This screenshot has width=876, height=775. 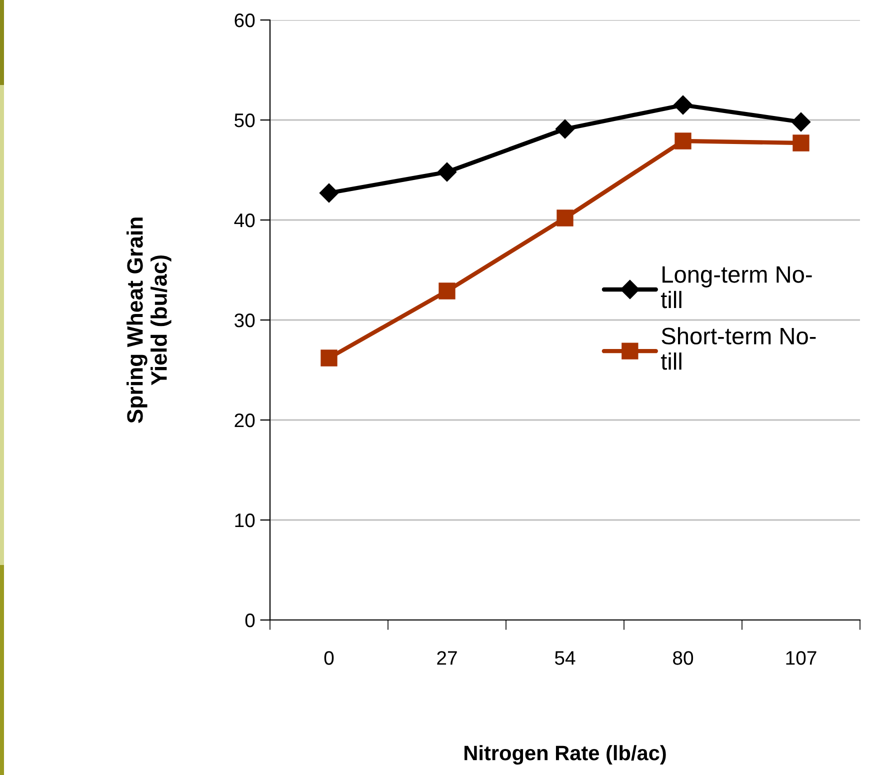 I want to click on x-tick-label: 27, so click(x=447, y=658).